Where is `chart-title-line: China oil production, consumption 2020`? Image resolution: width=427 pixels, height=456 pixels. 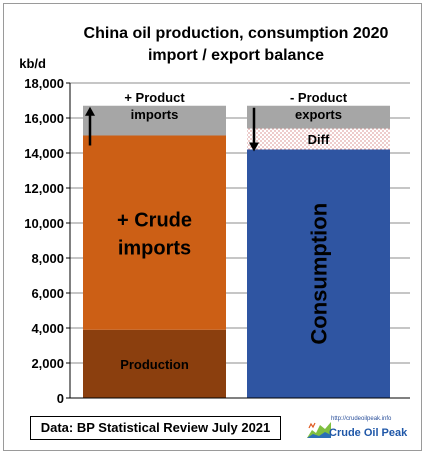
chart-title-line: China oil production, consumption 2020 is located at coordinates (236, 33).